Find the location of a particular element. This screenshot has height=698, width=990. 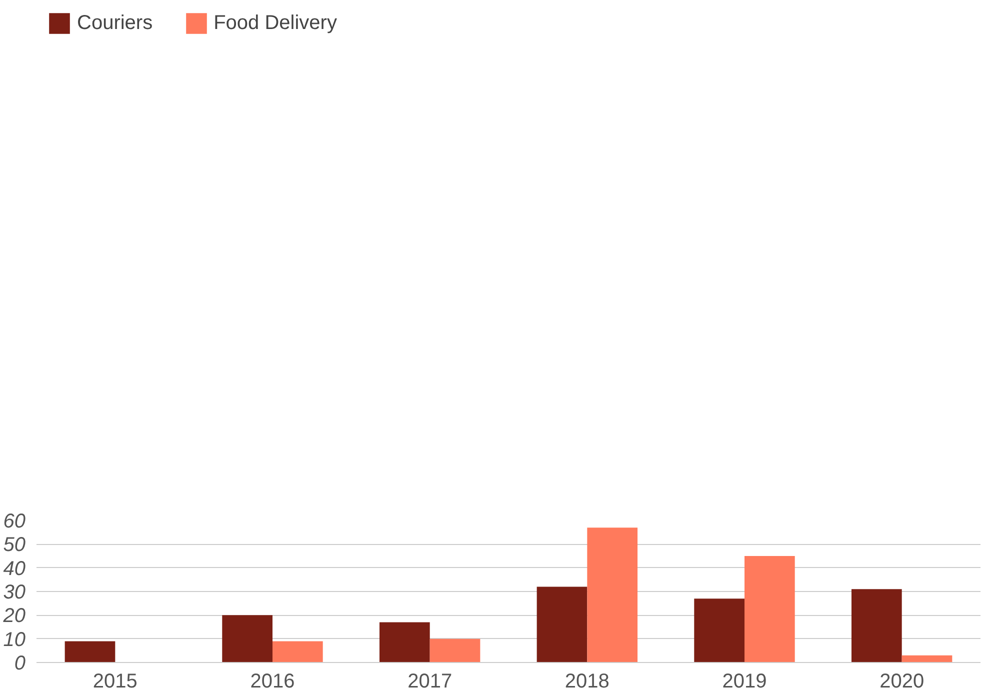

y-tick-label: 60 is located at coordinates (14, 521).